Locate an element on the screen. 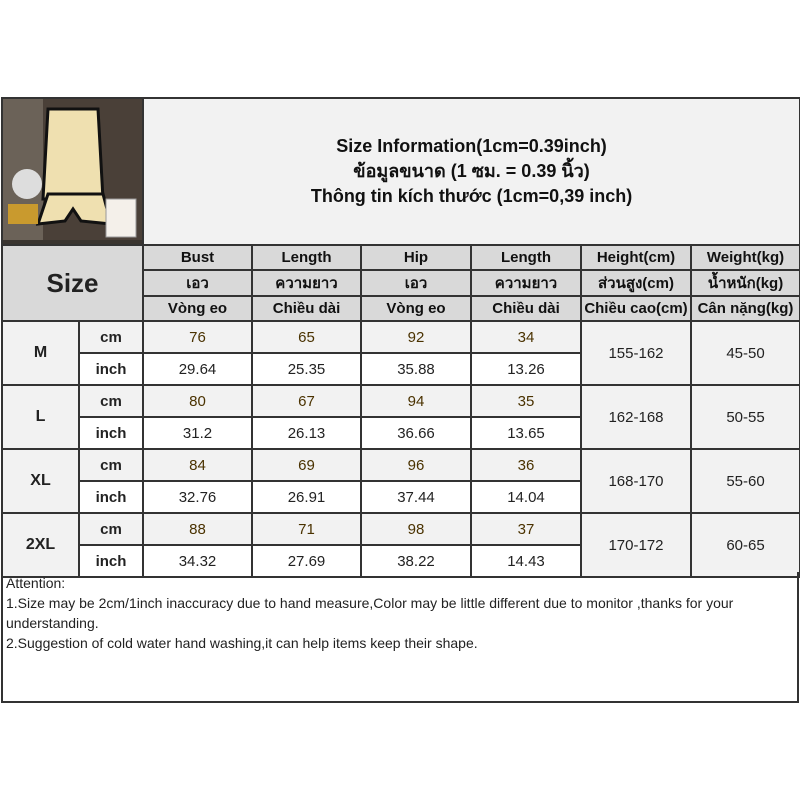 This screenshot has width=800, height=800. cm-value: 69 is located at coordinates (306, 465).